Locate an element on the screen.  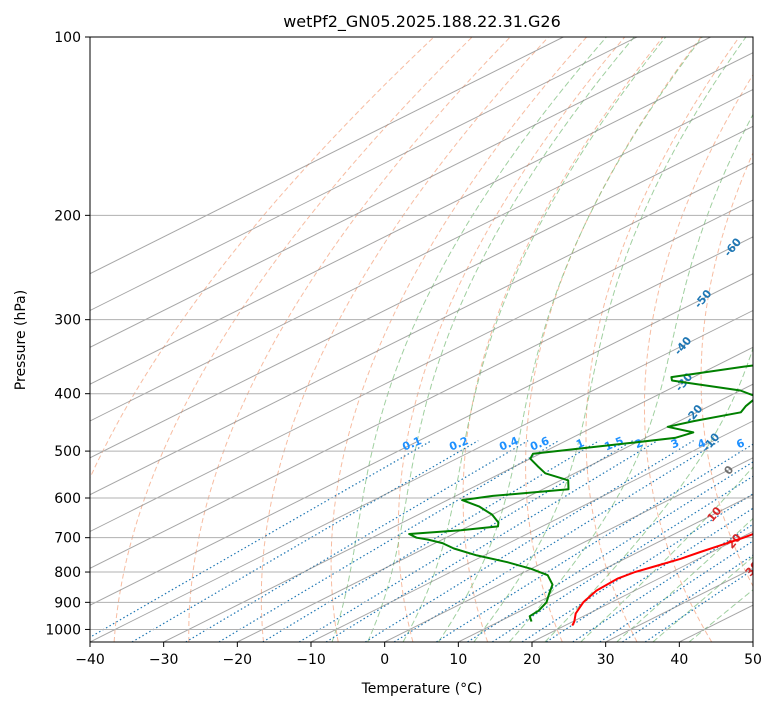
y-axis: 100 200 300 400 500 600 700 800 900 1000 is located at coordinates (67, 334).